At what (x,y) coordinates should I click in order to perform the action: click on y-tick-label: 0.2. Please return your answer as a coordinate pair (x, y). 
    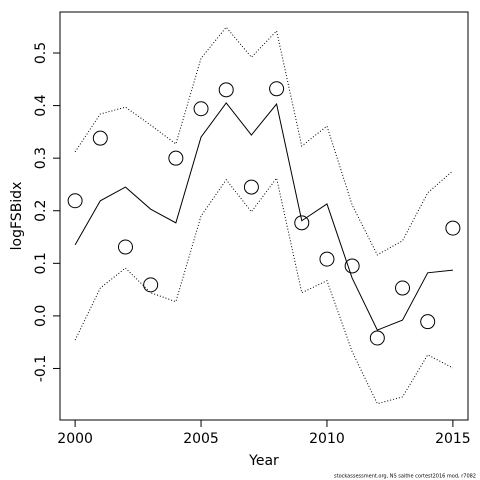
    Looking at the image, I should click on (41, 211).